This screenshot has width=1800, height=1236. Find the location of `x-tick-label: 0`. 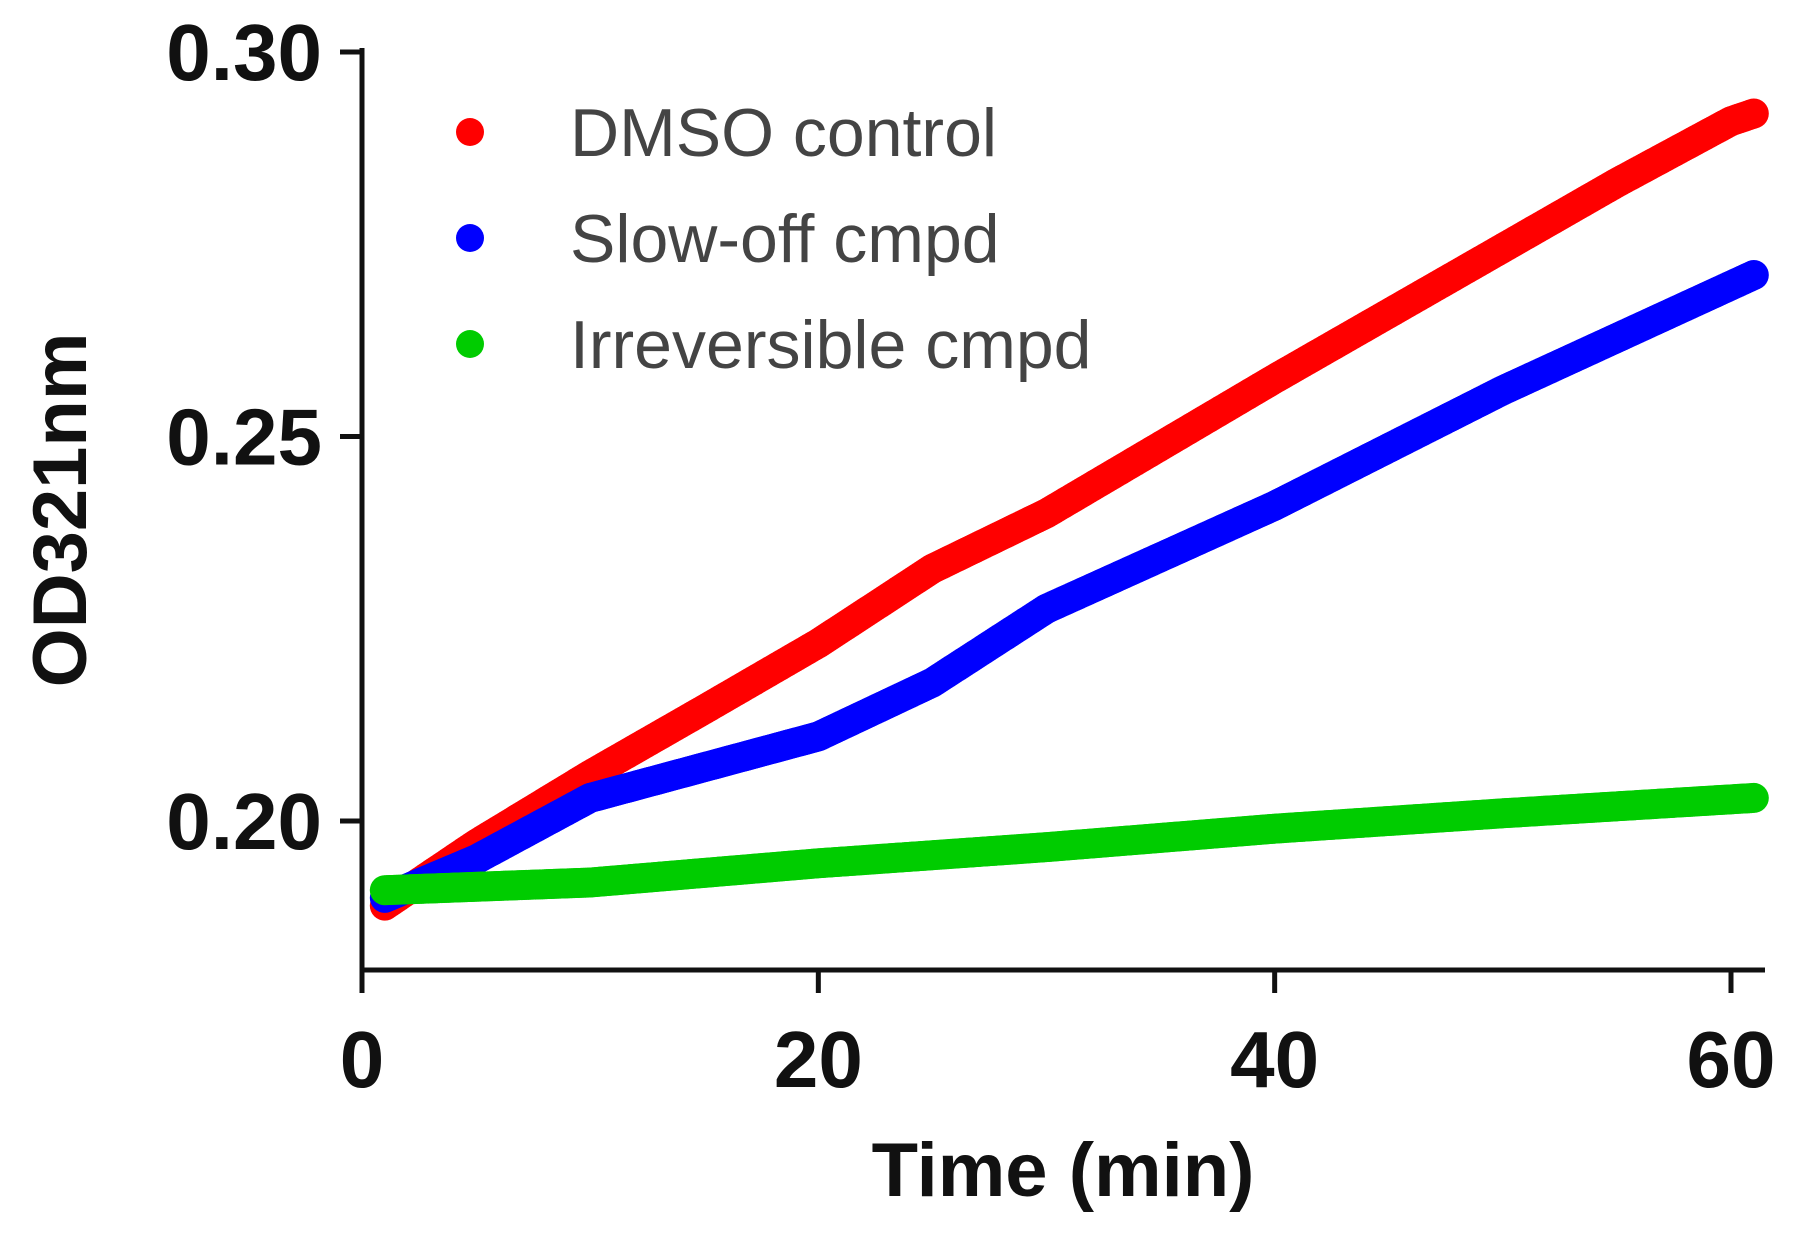

x-tick-label: 0 is located at coordinates (362, 1059).